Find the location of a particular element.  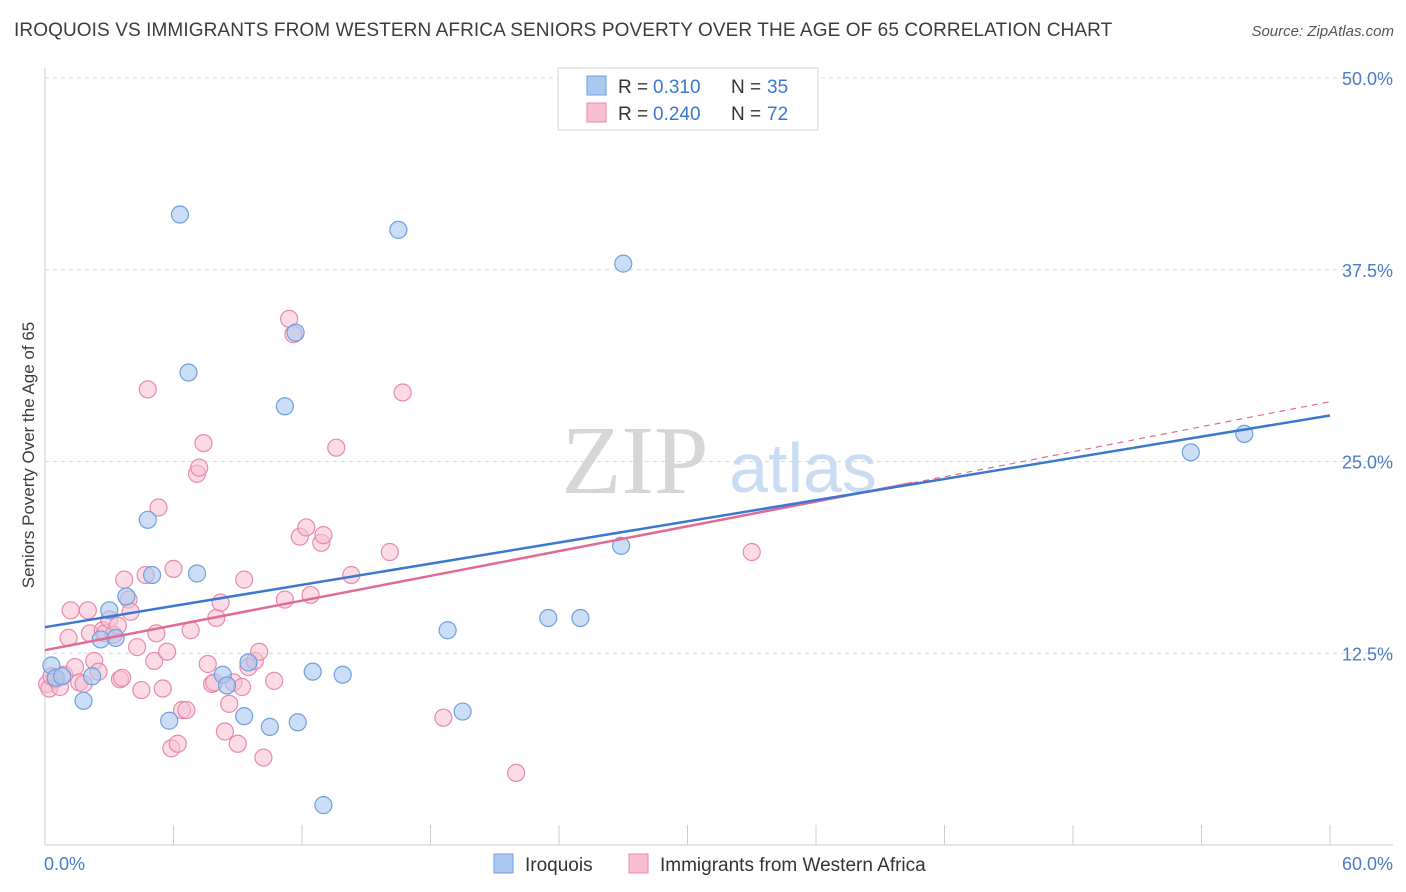

legend-top: R = 0.310 N = 35 R = 0.240 N = 72 is located at coordinates (688, 99).